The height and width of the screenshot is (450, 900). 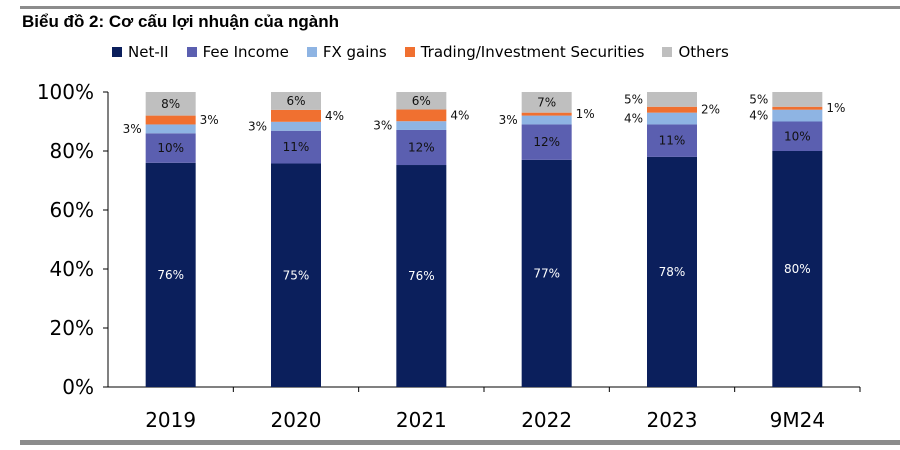 I want to click on data-label: 80%, so click(x=797, y=269).